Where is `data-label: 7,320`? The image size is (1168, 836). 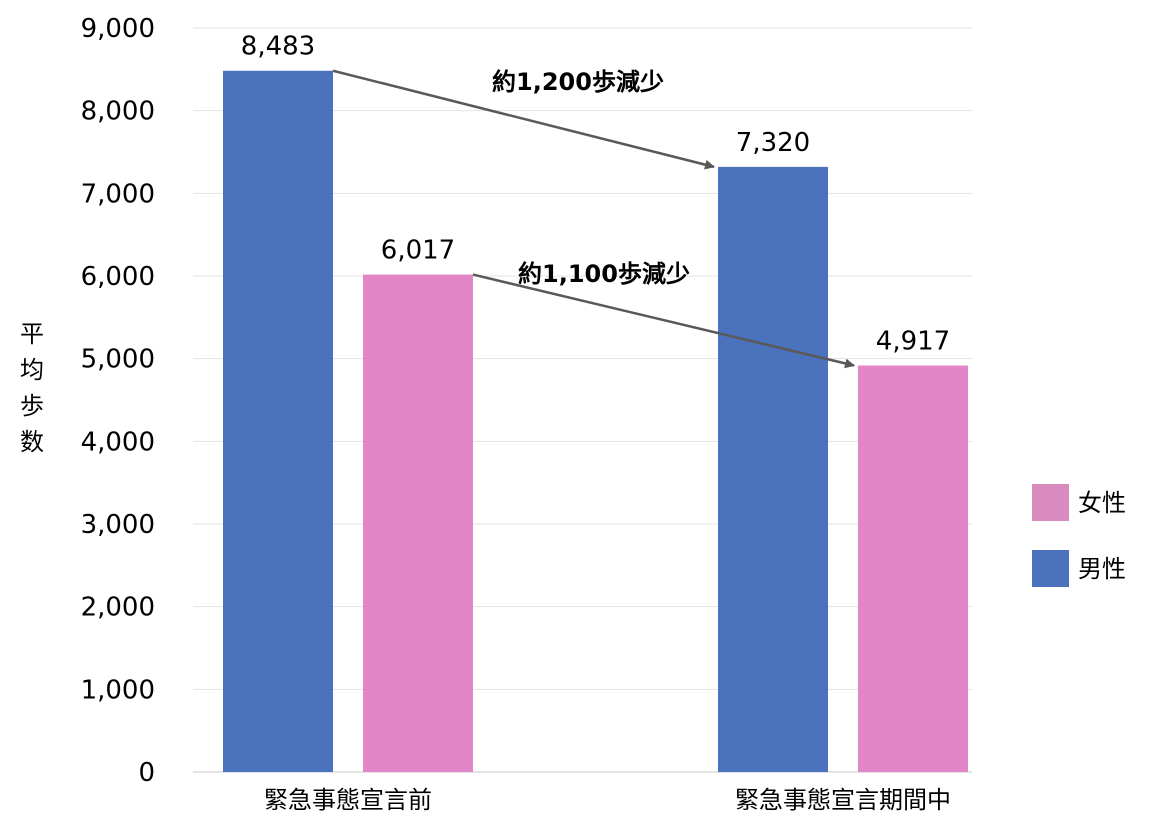 data-label: 7,320 is located at coordinates (773, 143).